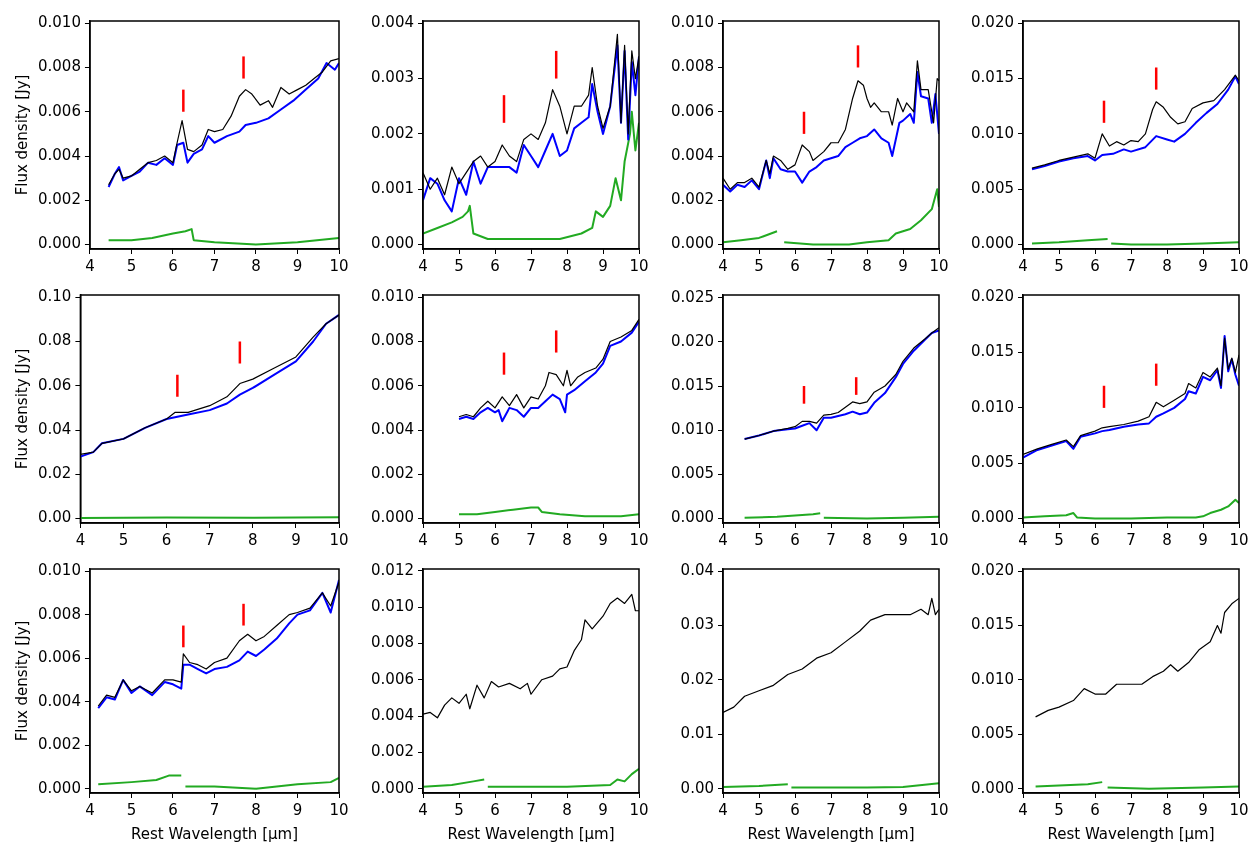  Describe the element at coordinates (392, 188) in the screenshot. I see `y-tick-label: 0.001` at that location.